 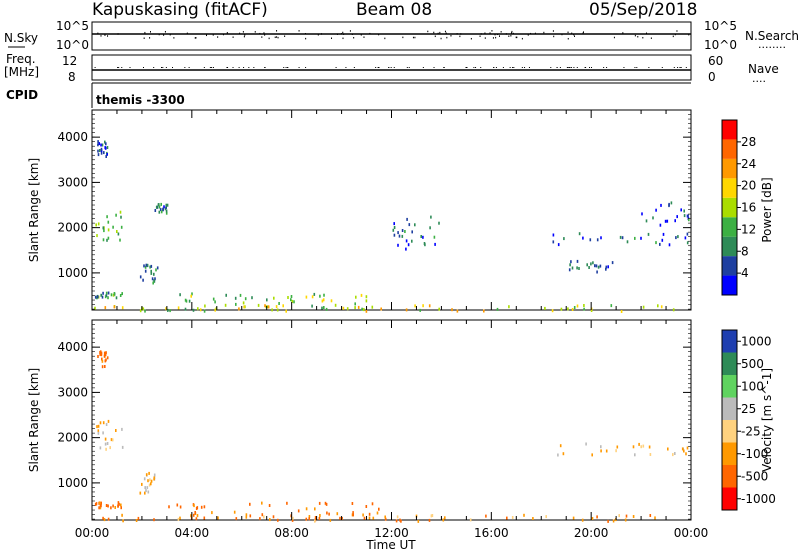 What do you see at coordinates (715, 61) in the screenshot?
I see `freq-right-tick-top: 60` at bounding box center [715, 61].